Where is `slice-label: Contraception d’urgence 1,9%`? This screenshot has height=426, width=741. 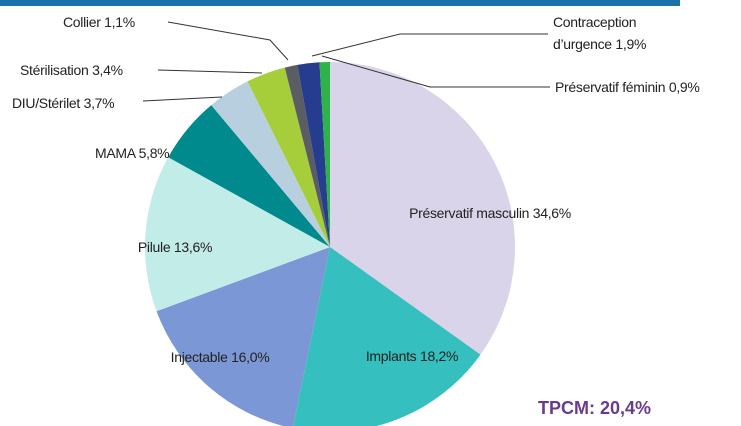
slice-label: Contraception d’urgence 1,9% is located at coordinates (618, 33).